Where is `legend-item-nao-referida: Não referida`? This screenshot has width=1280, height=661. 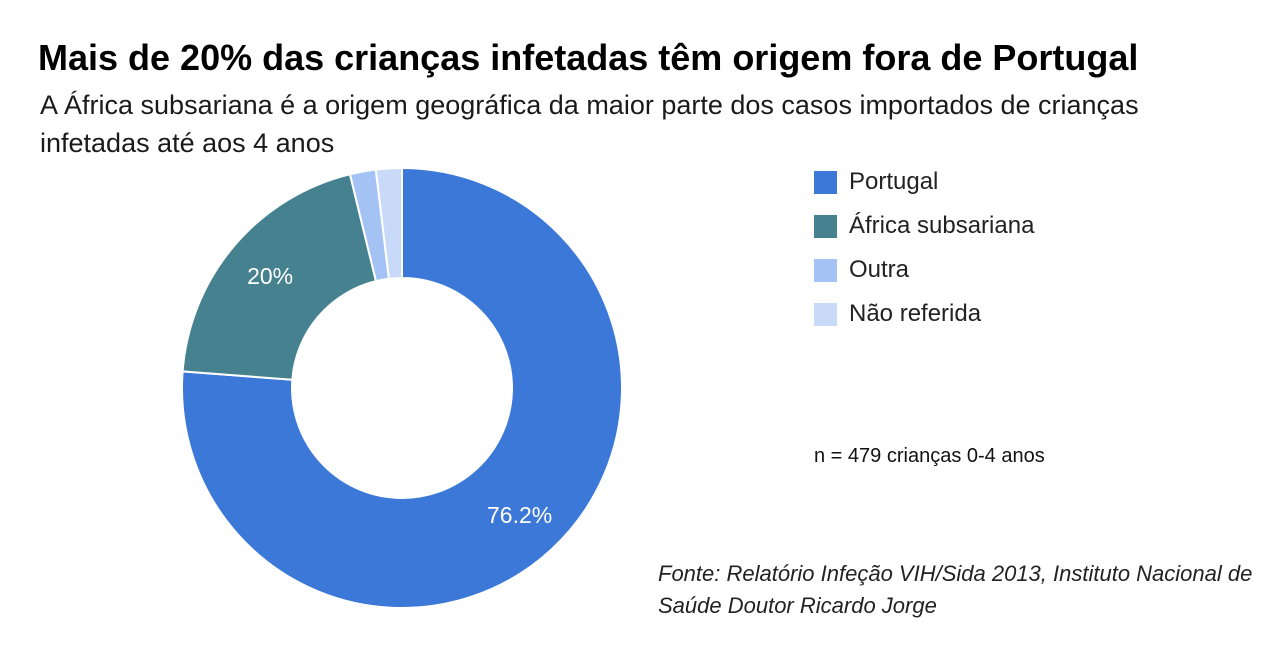
legend-item-nao-referida: Não referida is located at coordinates (924, 314).